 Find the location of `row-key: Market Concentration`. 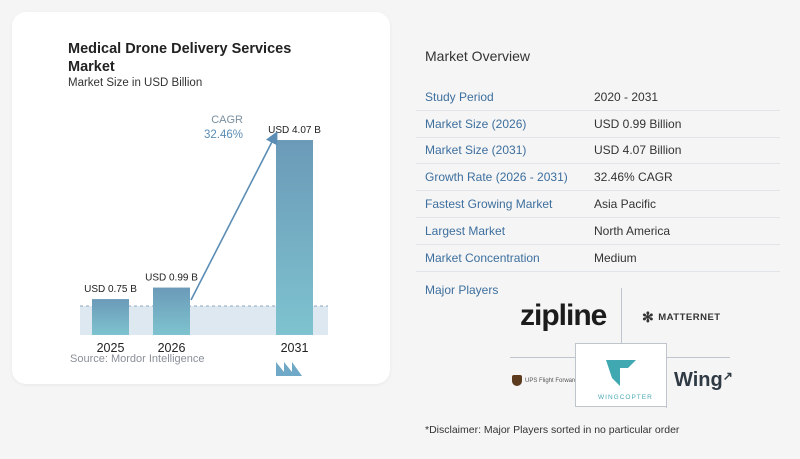

row-key: Market Concentration is located at coordinates (482, 257).